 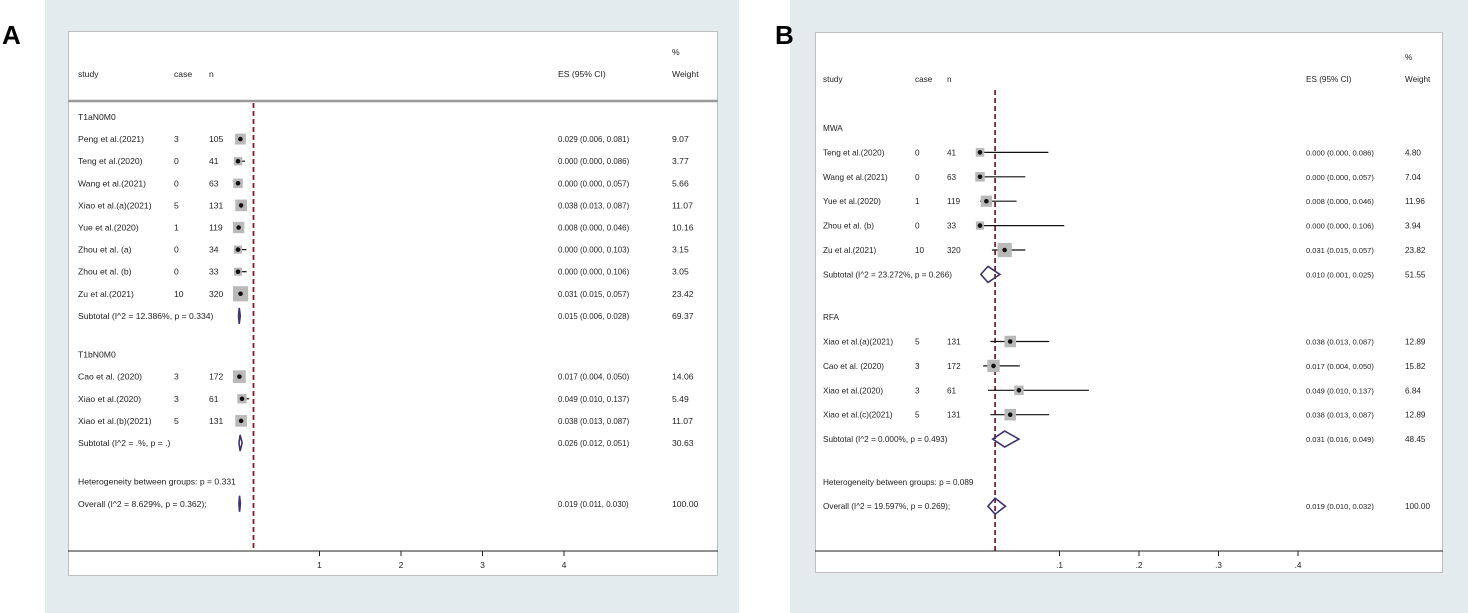 What do you see at coordinates (952, 390) in the screenshot?
I see `pb-row-11-n-value: 61` at bounding box center [952, 390].